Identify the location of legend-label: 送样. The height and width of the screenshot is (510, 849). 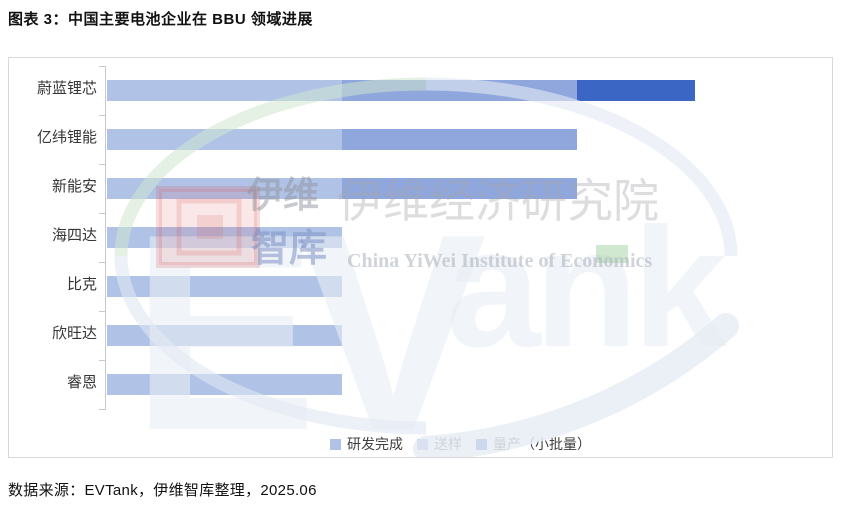
(448, 445).